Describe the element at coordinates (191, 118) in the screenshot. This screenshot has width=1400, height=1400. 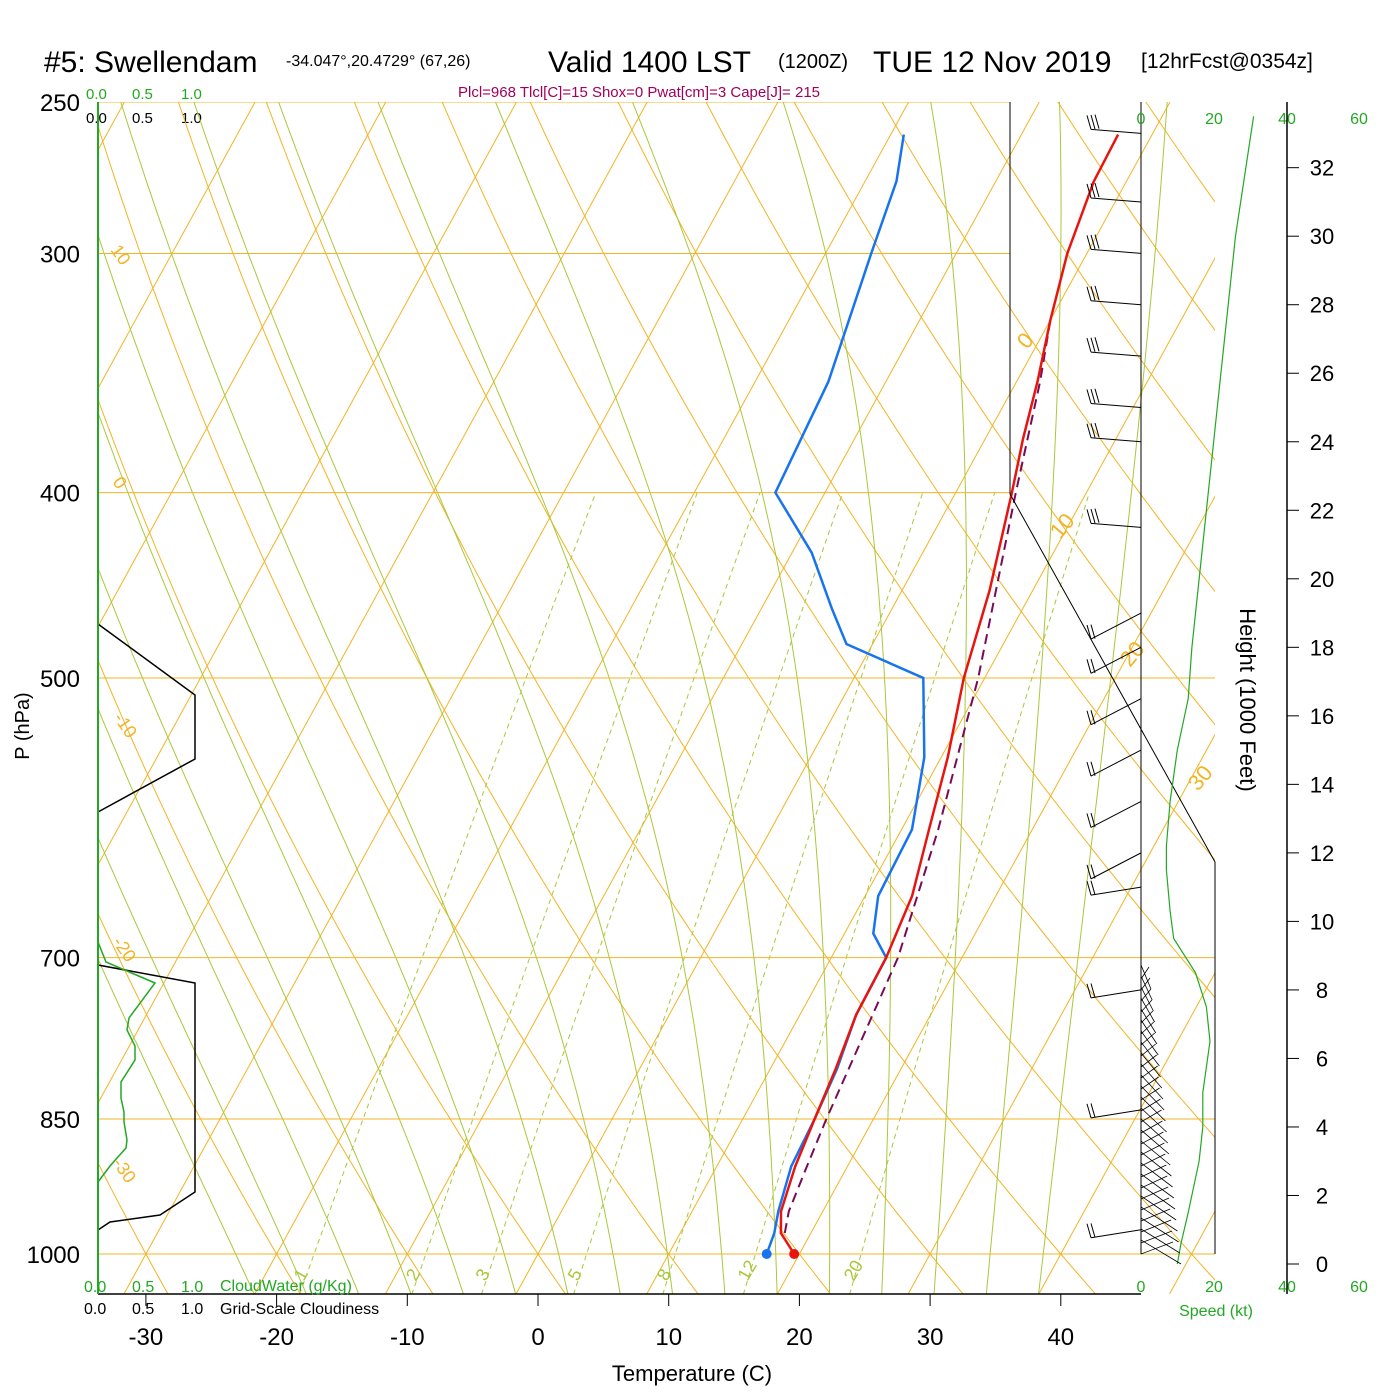
I see `cloud-scale-top-black-2: 1.0` at that location.